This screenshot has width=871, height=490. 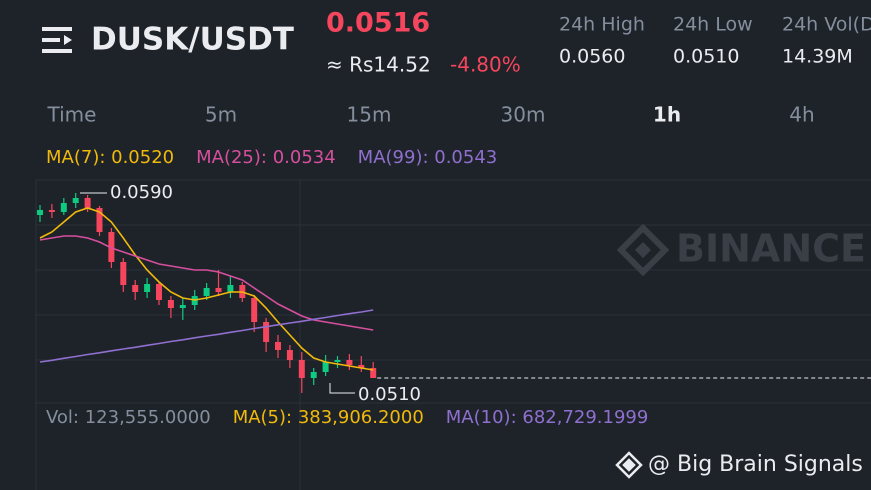 What do you see at coordinates (523, 115) in the screenshot?
I see `interval-tab: 30m` at bounding box center [523, 115].